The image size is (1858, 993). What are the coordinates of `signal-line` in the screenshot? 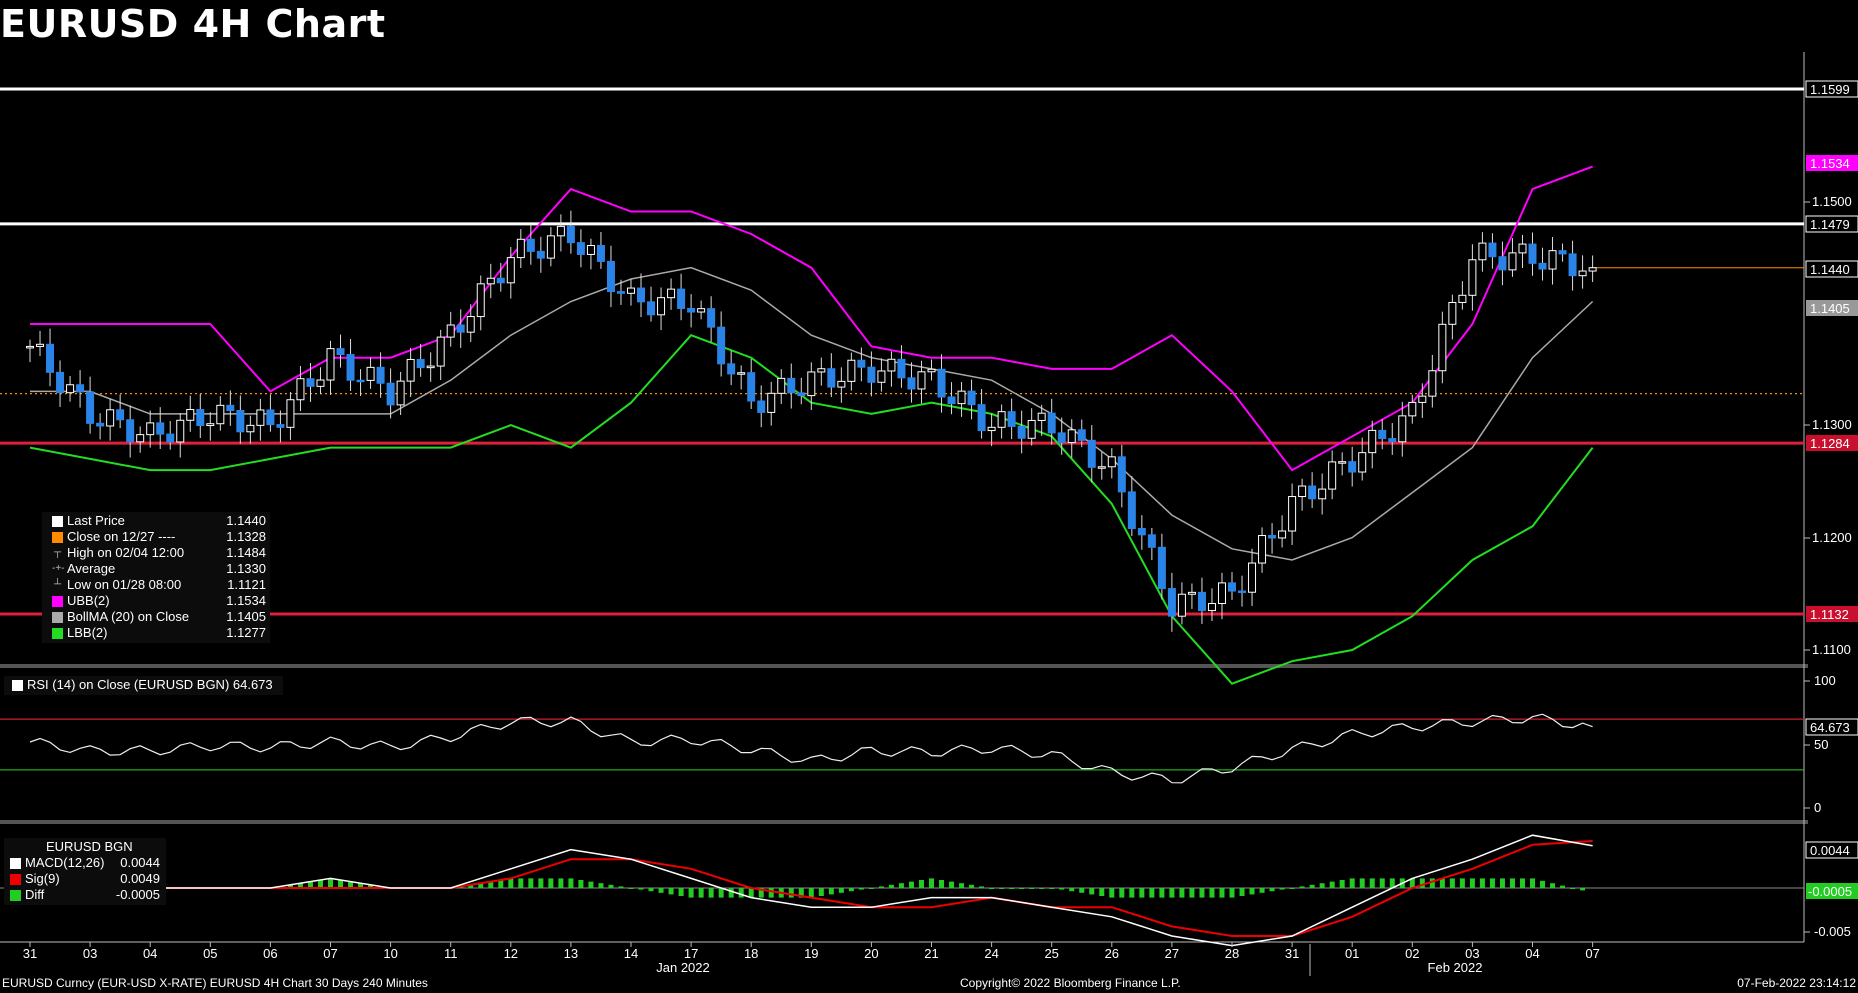 It's located at (811, 888).